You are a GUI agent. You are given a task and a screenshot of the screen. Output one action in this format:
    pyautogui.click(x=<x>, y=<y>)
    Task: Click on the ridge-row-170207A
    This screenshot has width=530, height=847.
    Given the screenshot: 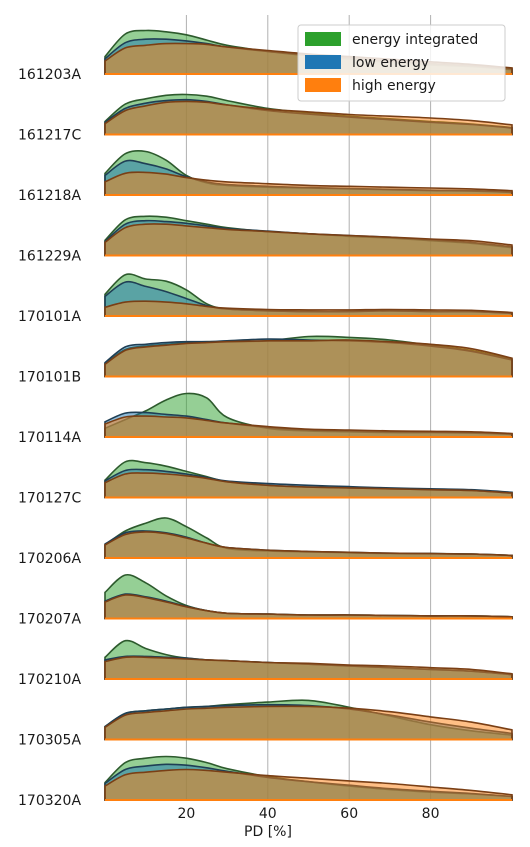 What is the action you would take?
    pyautogui.click(x=308, y=596)
    